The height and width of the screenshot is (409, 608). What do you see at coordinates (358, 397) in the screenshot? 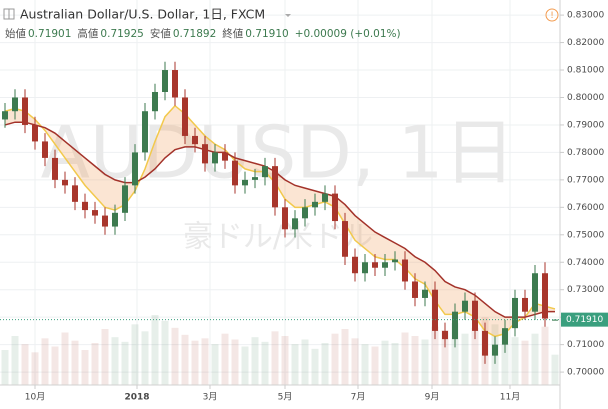
I see `x-tick-label: 7月` at bounding box center [358, 397].